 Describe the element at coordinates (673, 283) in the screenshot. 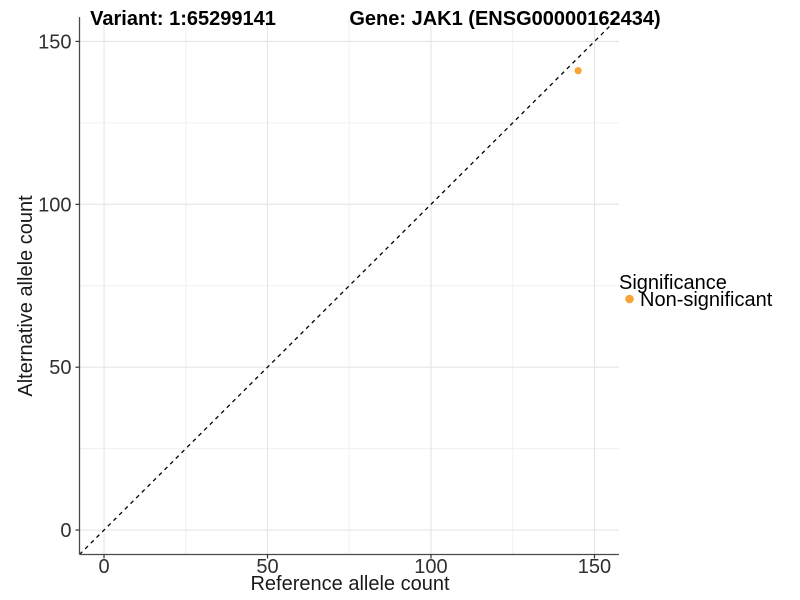

I see `legend-title: Significance` at that location.